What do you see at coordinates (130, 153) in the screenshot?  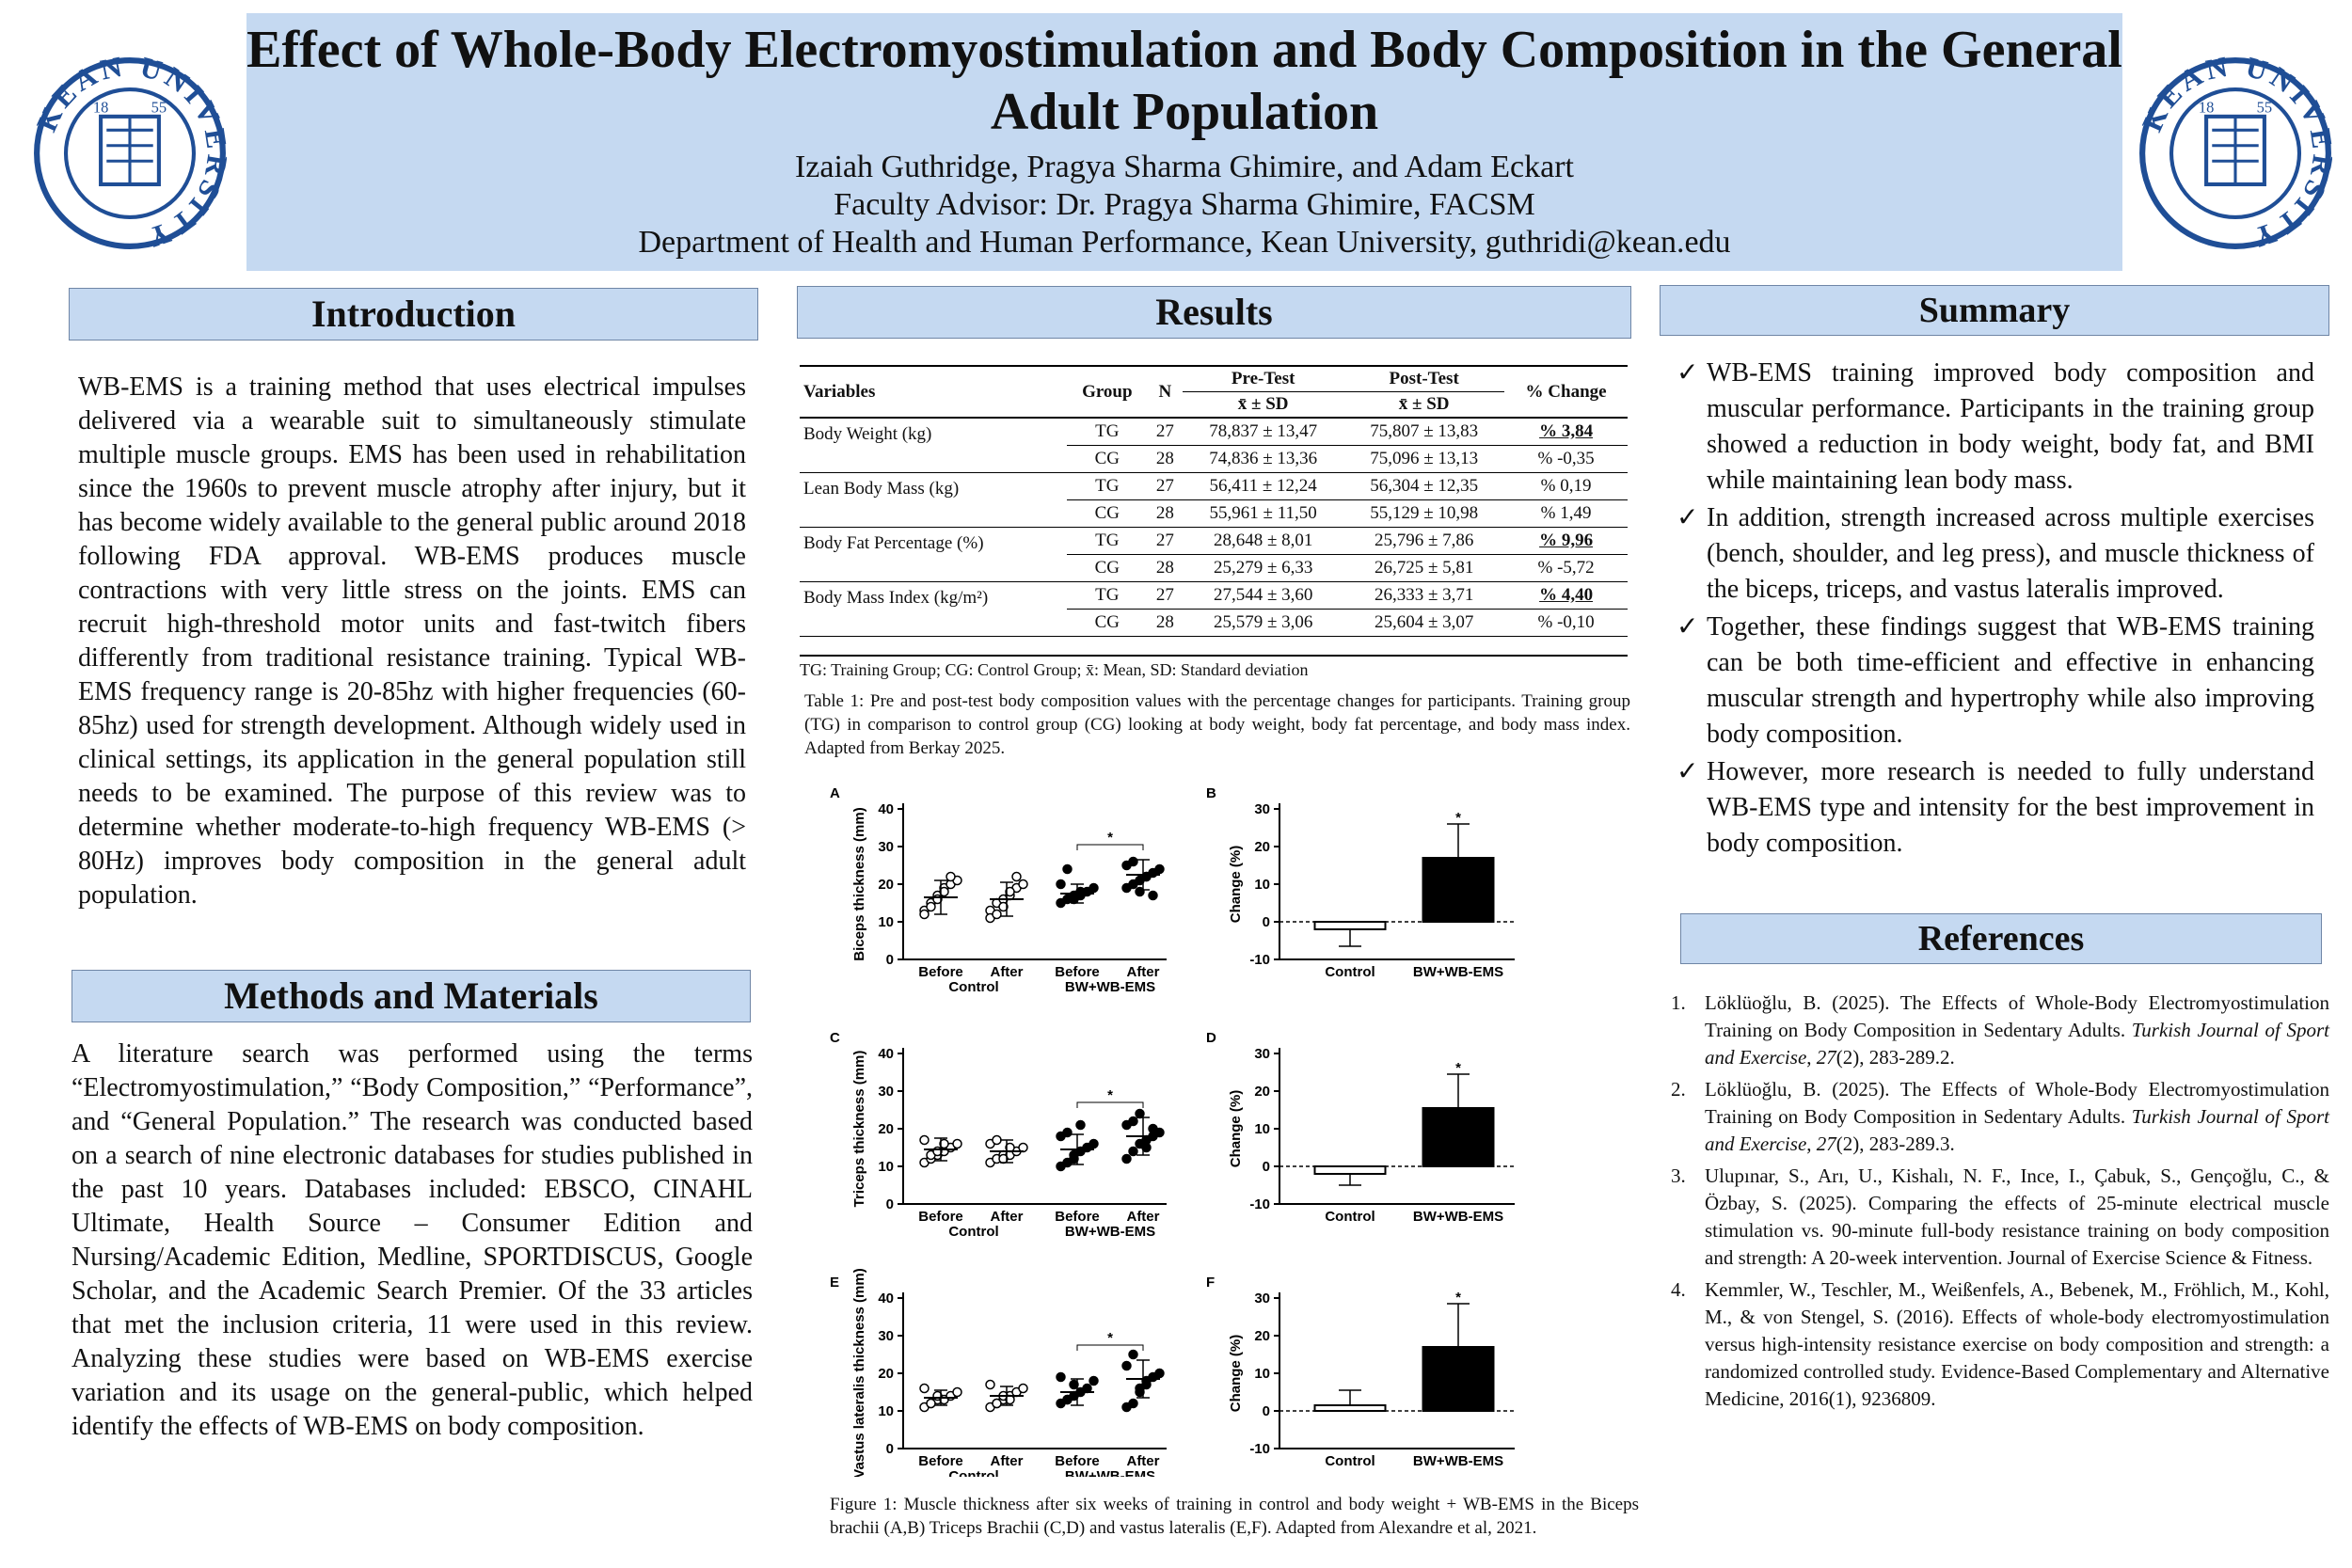 I see `kean-logo-left: KEAN UNIVERSITY 18 55` at bounding box center [130, 153].